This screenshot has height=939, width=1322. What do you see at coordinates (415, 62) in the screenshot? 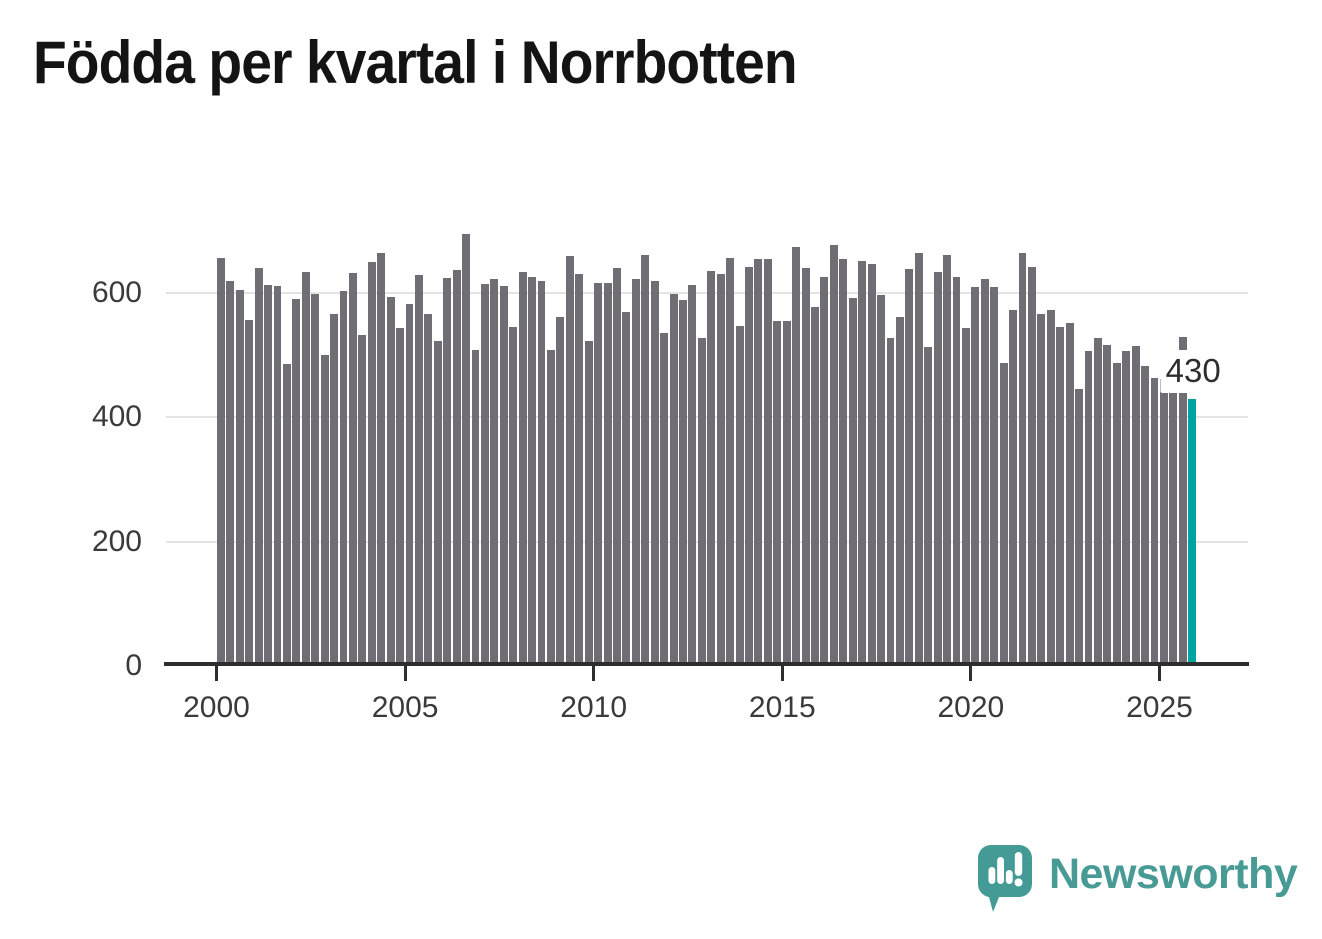
I see `page-title: Födda per kvartal i Norrbotten` at bounding box center [415, 62].